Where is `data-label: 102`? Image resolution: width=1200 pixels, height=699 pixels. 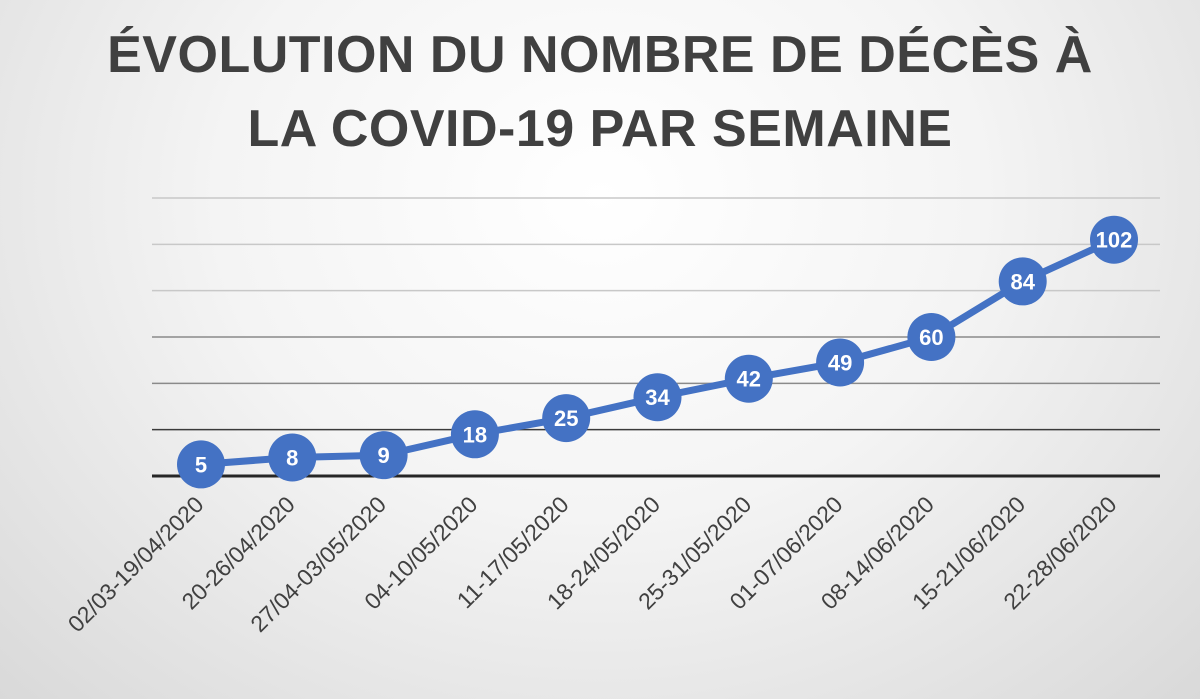
data-label: 102 is located at coordinates (1114, 240).